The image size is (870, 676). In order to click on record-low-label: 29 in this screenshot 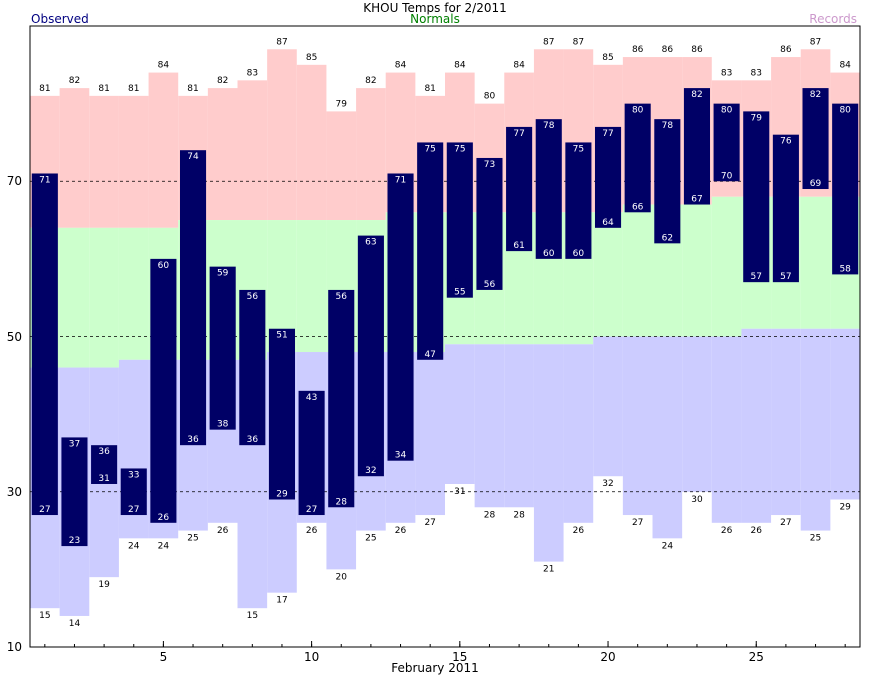, I will do `click(845, 508)`.